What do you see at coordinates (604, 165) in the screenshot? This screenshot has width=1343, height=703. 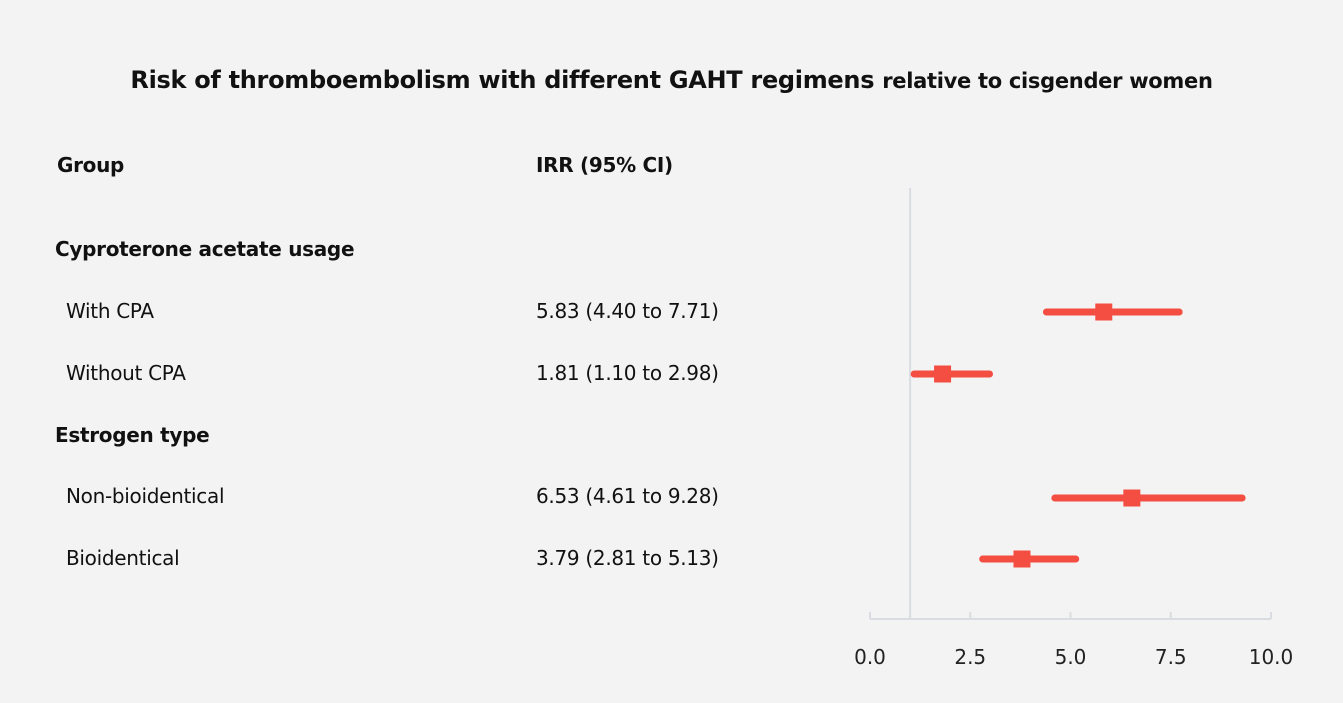 I see `header-irr: IRR (95% CI)` at bounding box center [604, 165].